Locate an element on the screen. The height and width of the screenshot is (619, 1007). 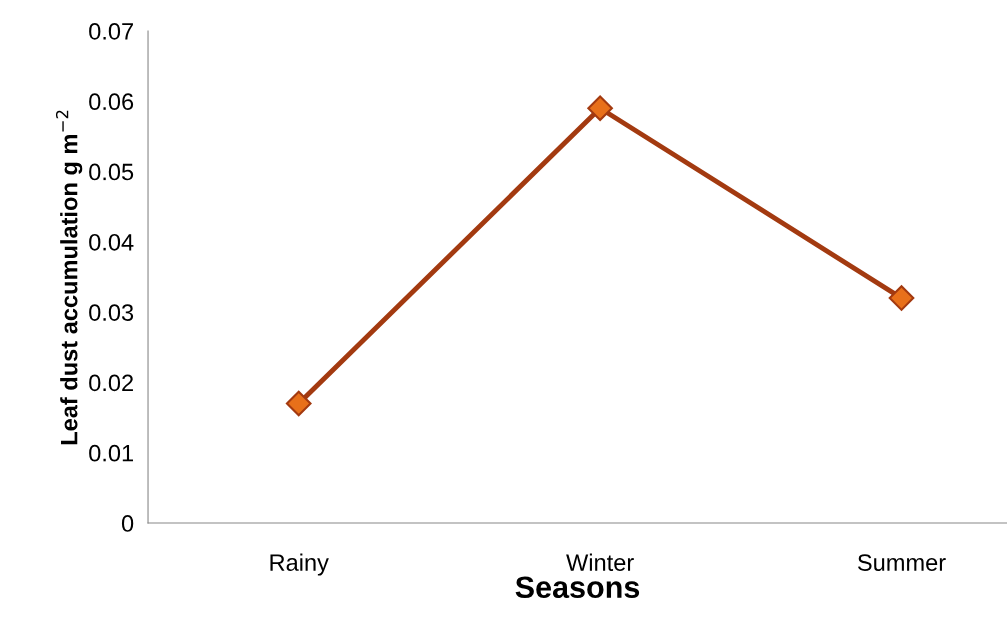
y-tick-label: 0.01 is located at coordinates (111, 453).